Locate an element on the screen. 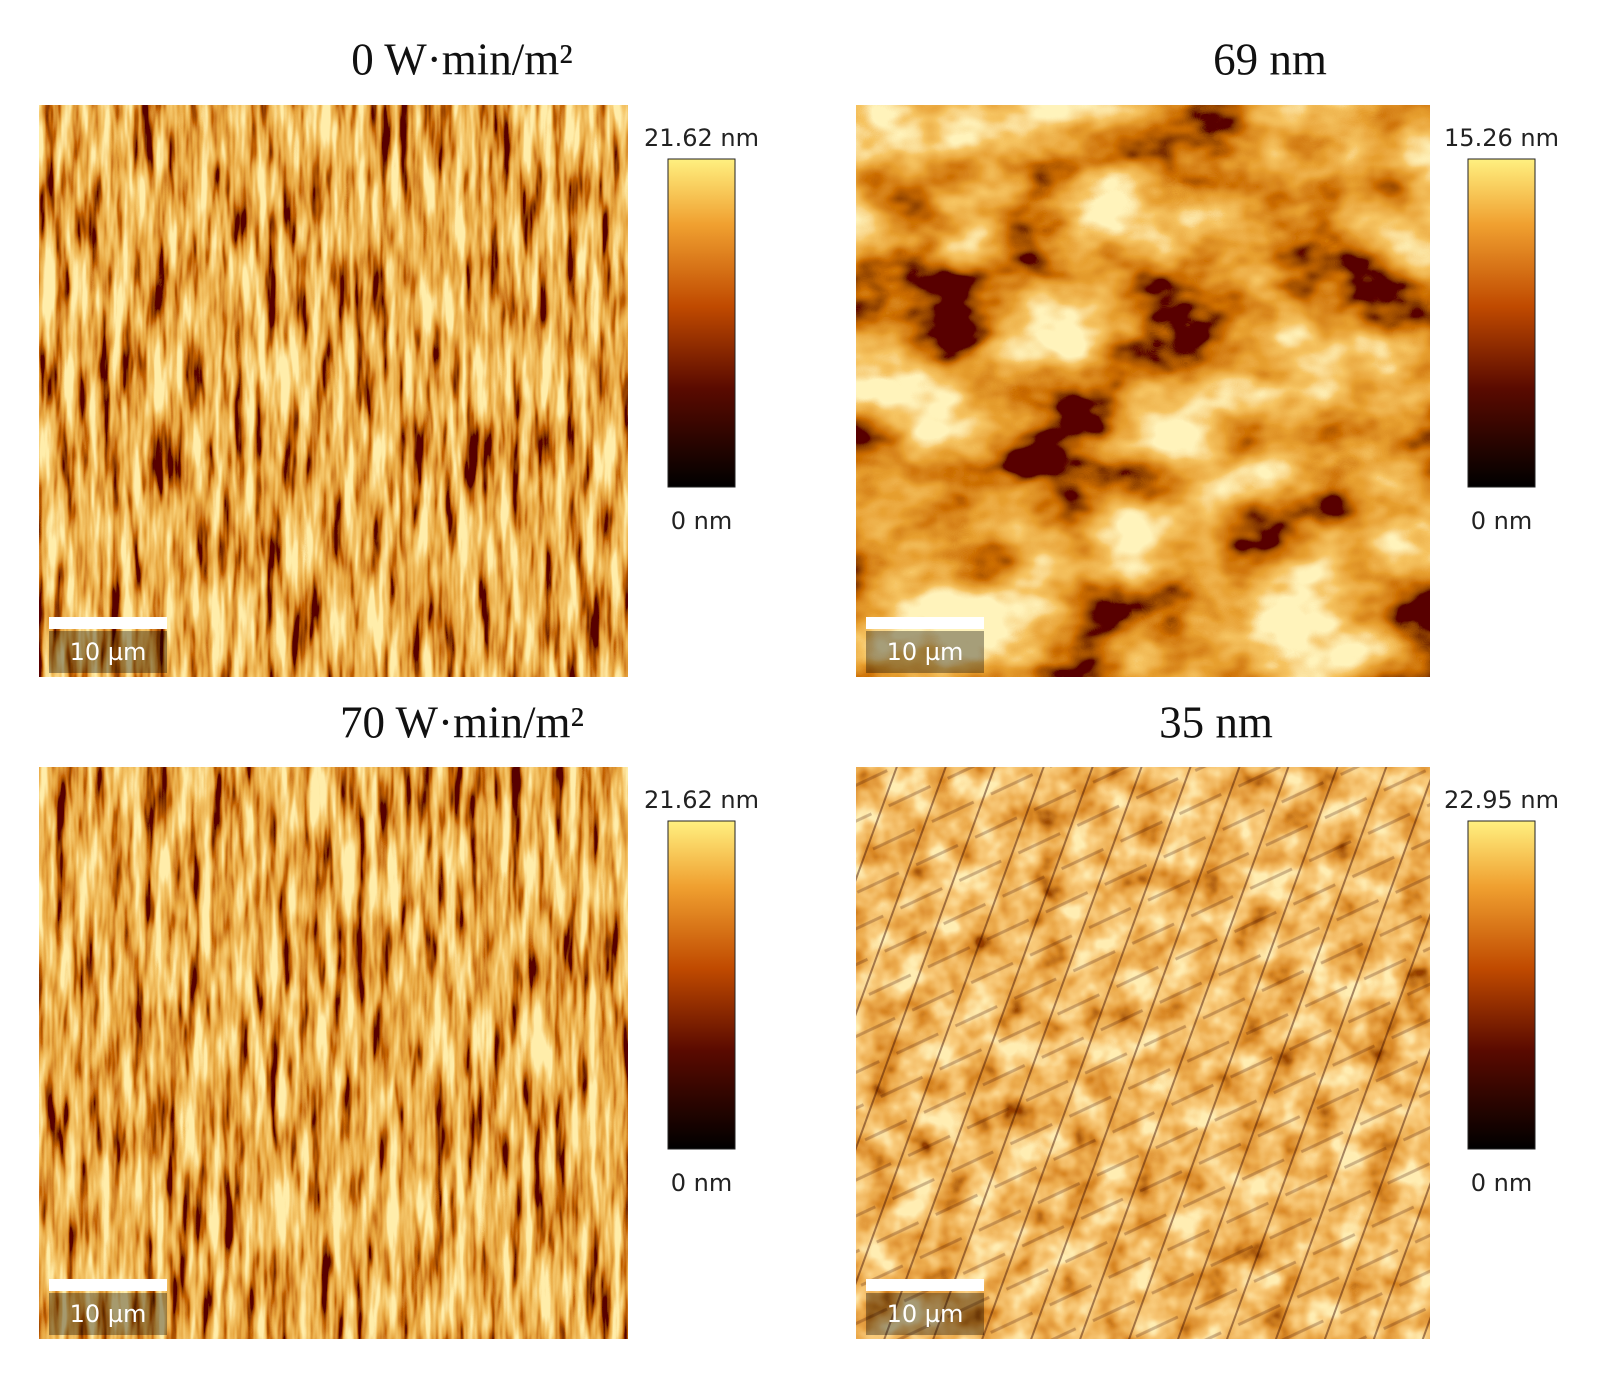 Image resolution: width=1600 pixels, height=1382 pixels. panel-title: 0 W·min/m² is located at coordinates (461, 59).